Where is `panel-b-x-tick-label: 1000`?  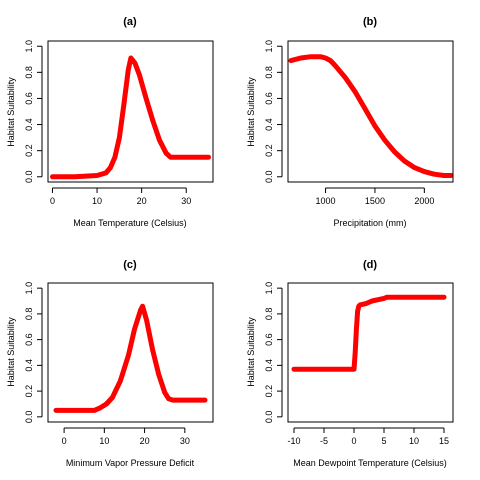 panel-b-x-tick-label: 1000 is located at coordinates (326, 201).